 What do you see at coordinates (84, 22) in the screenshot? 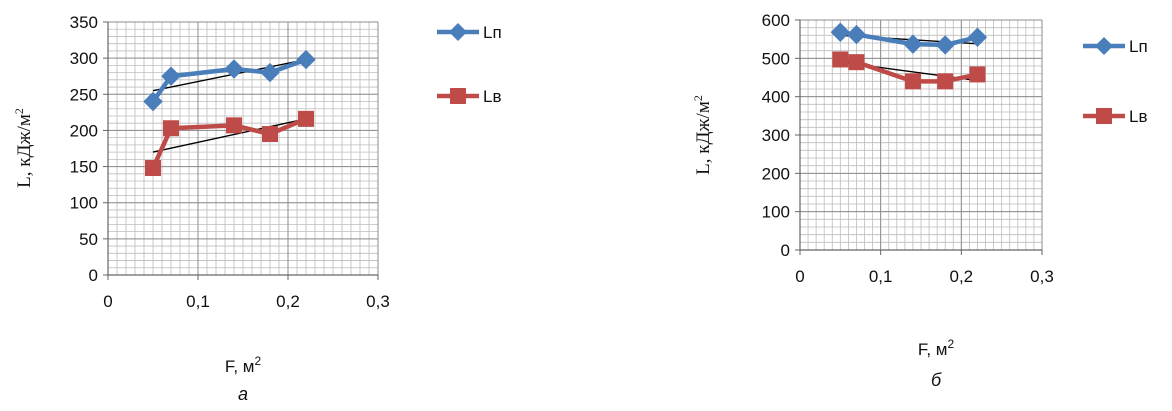
I see `y-tick-label: 350` at bounding box center [84, 22].